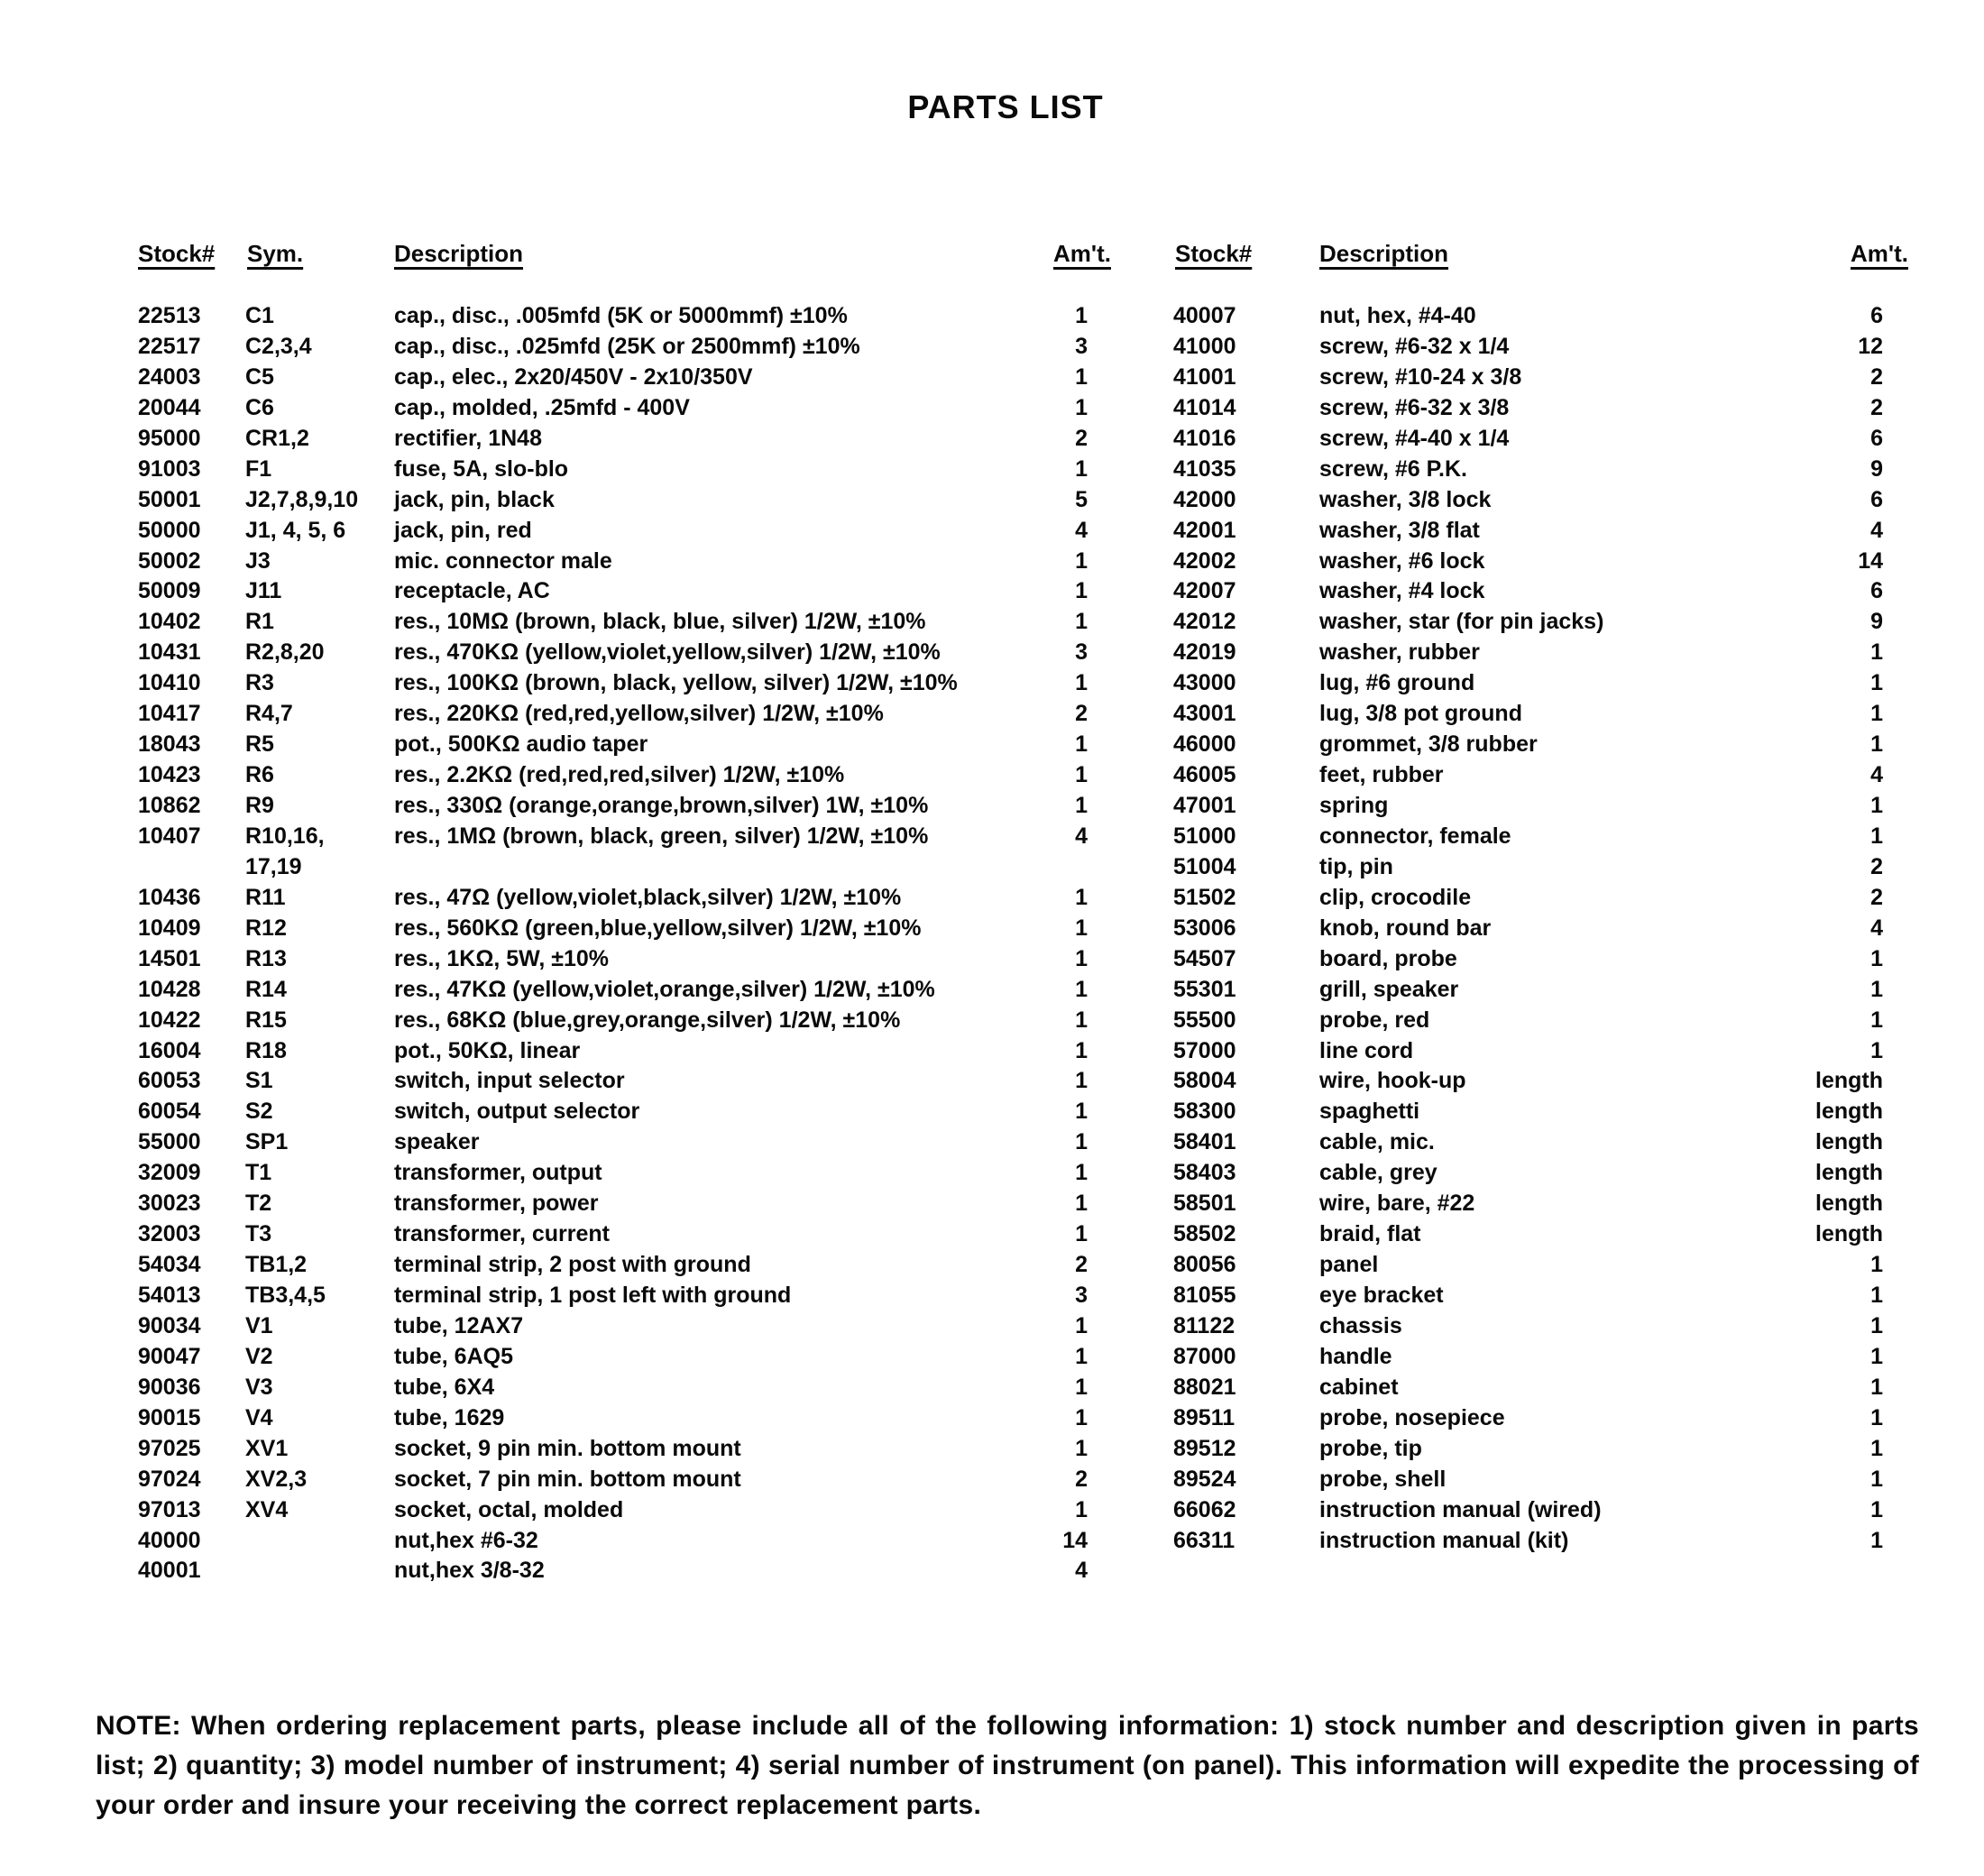 The height and width of the screenshot is (1876, 1984). What do you see at coordinates (170, 1387) in the screenshot?
I see `stock-number: 90036` at bounding box center [170, 1387].